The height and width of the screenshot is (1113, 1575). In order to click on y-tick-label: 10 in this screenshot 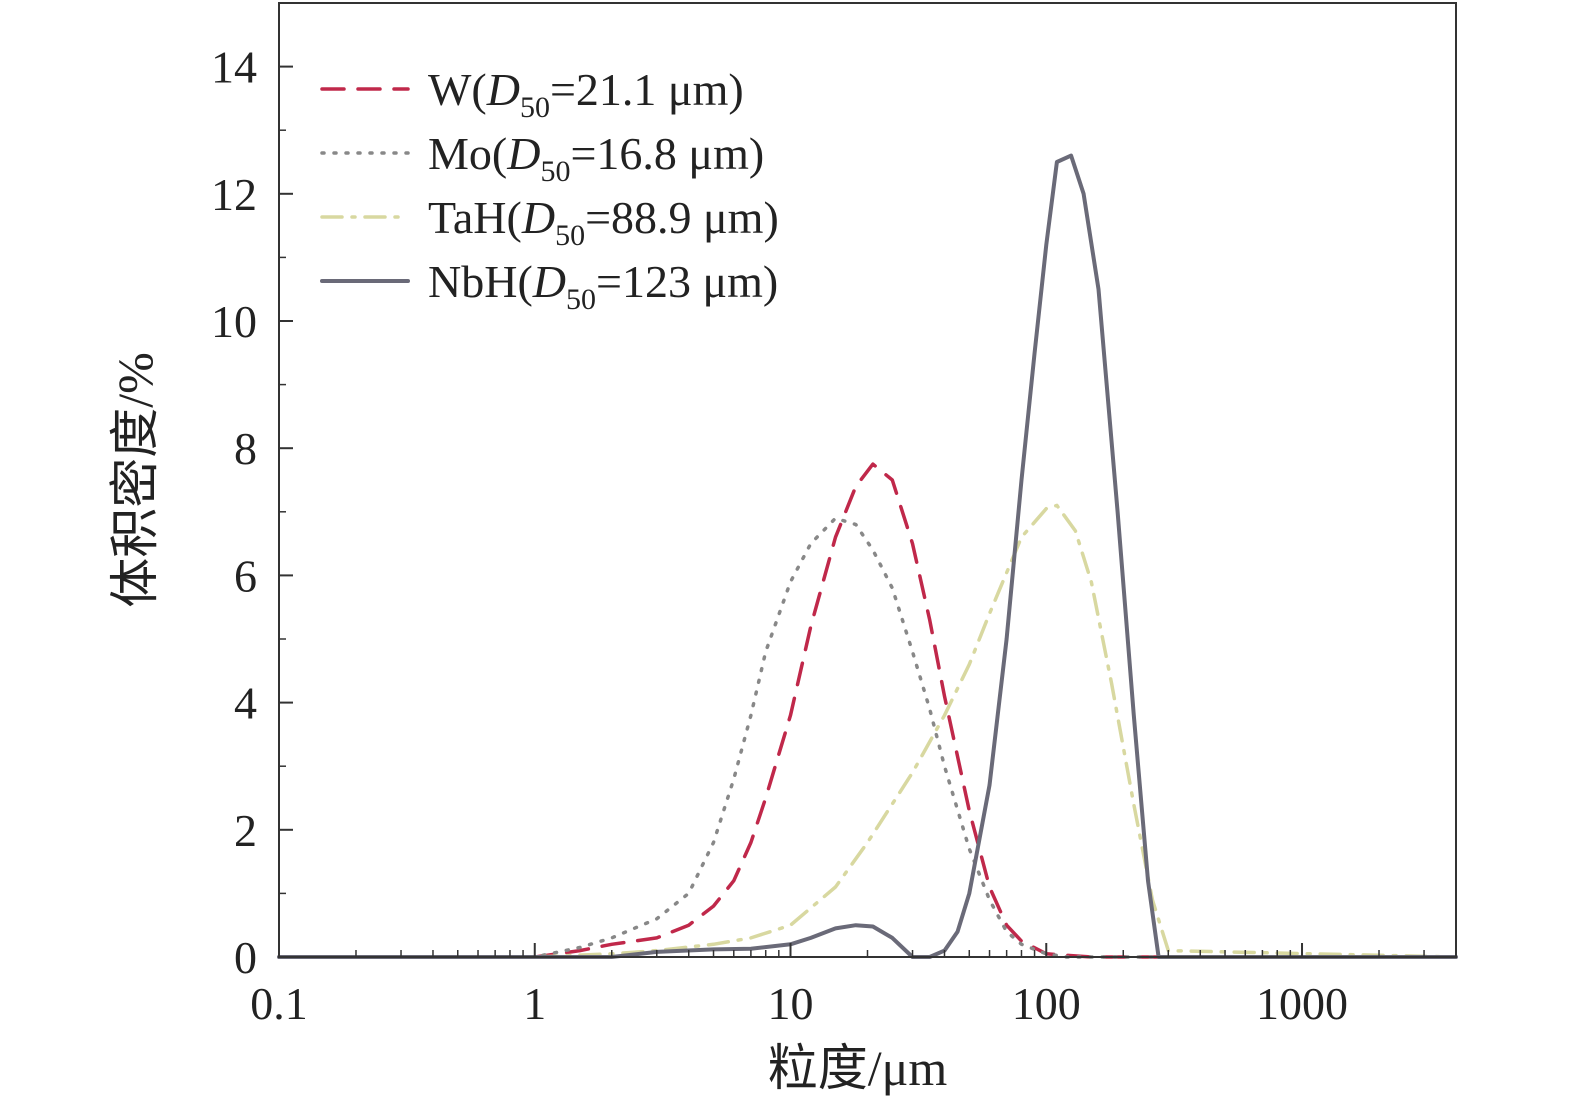, I will do `click(234, 321)`.